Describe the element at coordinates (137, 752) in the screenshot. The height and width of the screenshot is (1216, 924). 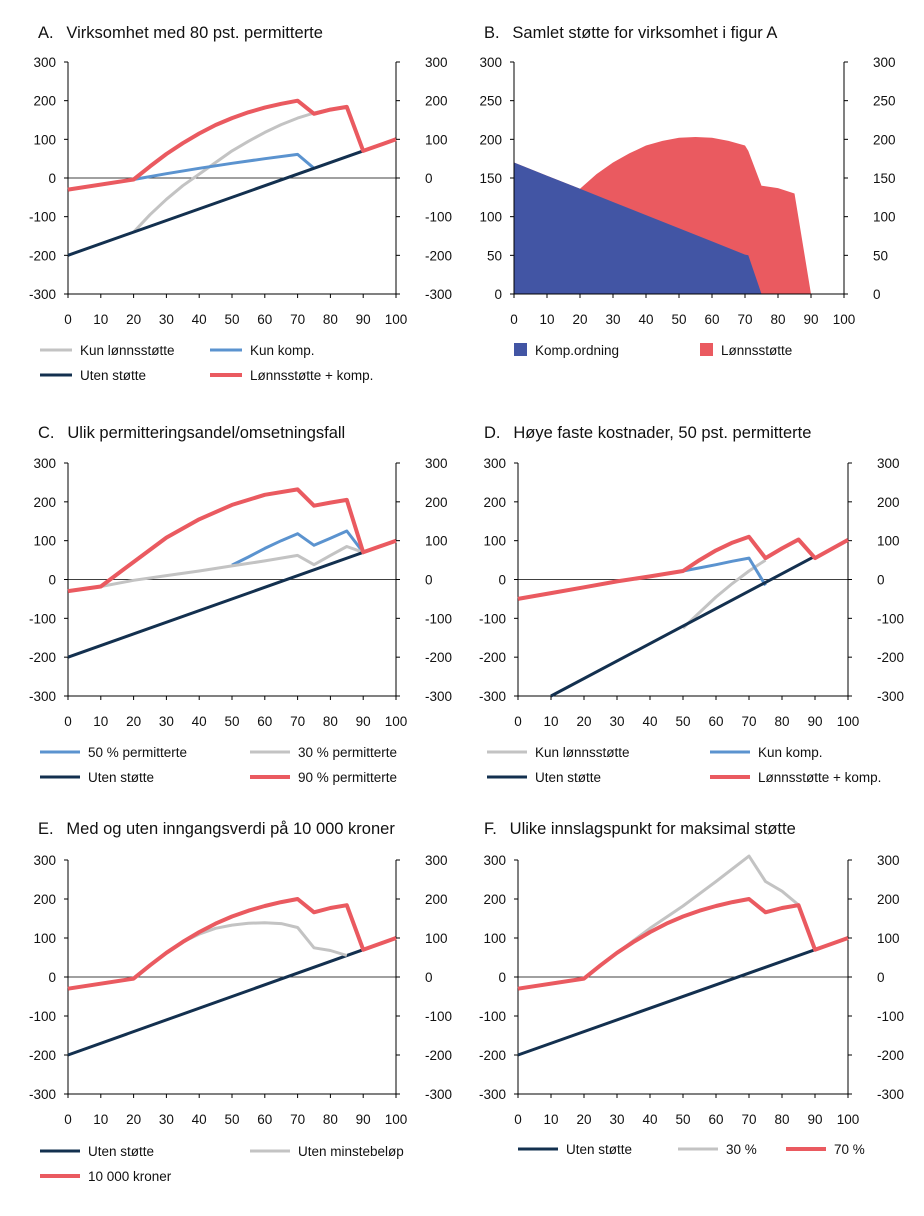
I see `legend-label: 50 % permitterte` at that location.